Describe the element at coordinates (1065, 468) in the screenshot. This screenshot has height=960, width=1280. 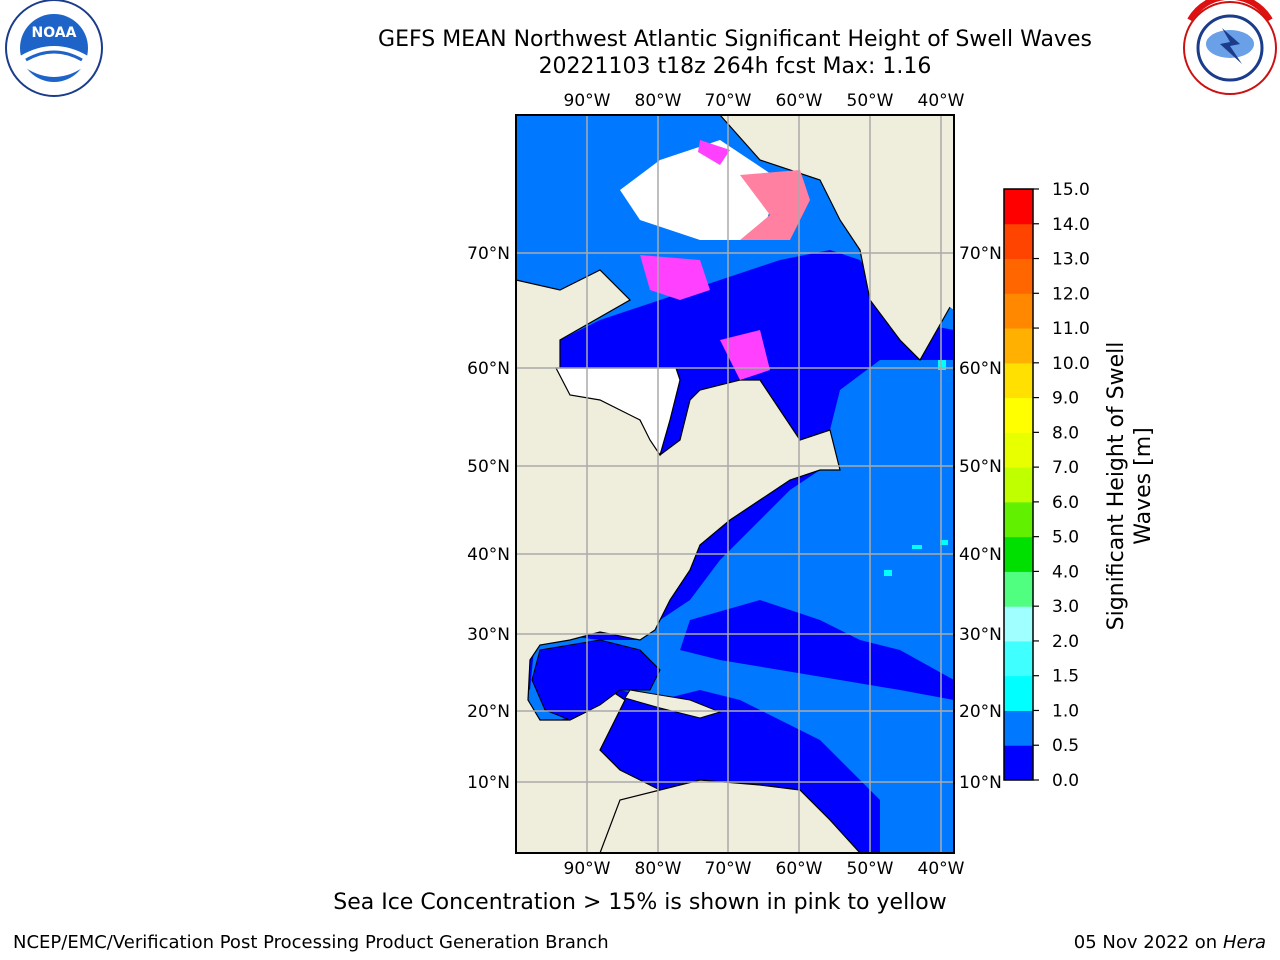
I see `colorbar-tick-label: 7.0` at that location.